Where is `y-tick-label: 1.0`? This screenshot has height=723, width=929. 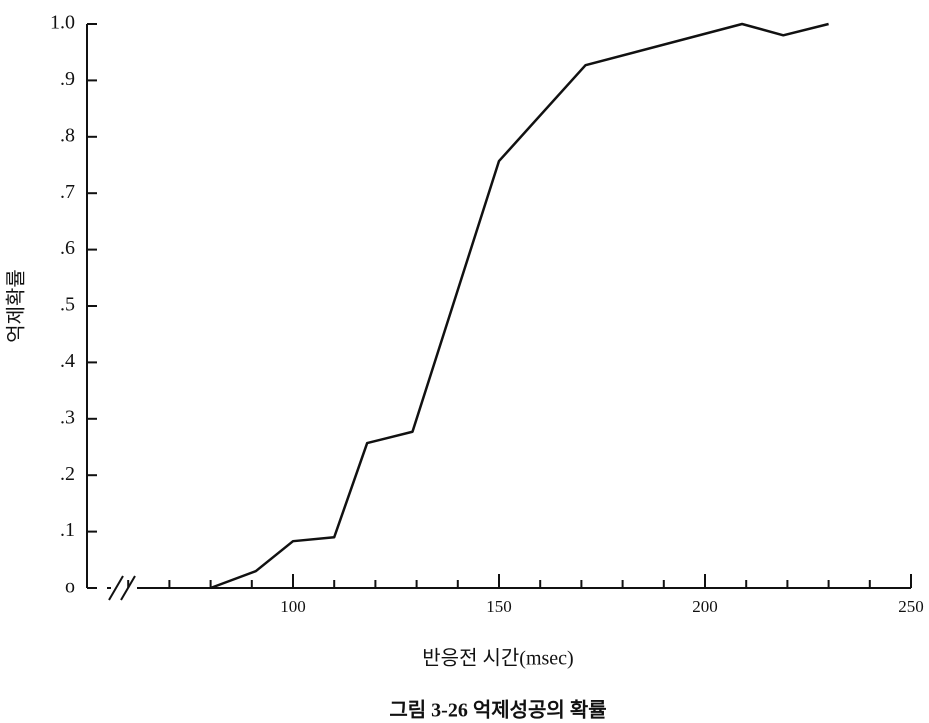 y-tick-label: 1.0 is located at coordinates (62, 23).